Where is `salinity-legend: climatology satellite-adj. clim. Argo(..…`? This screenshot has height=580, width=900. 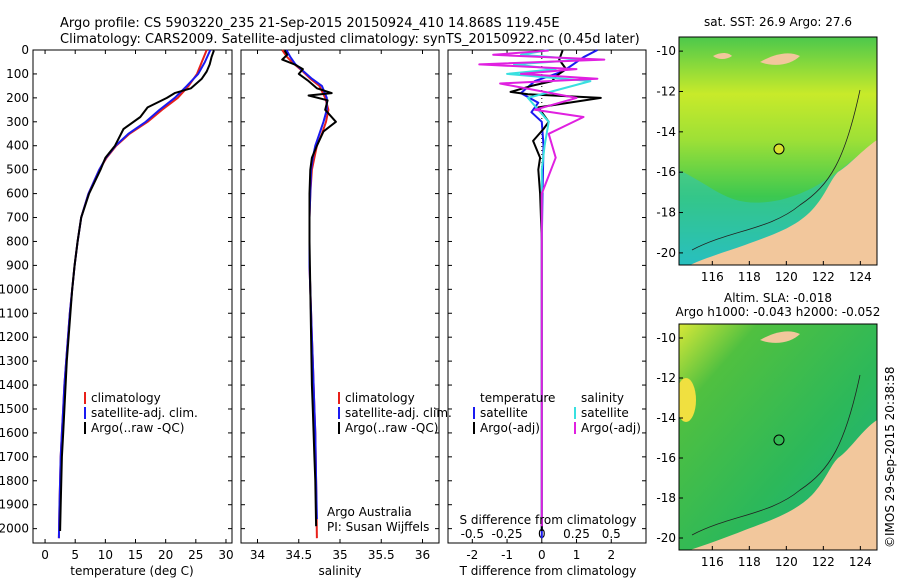 salinity-legend: climatology satellite-adj. clim. Argo(..… is located at coordinates (389, 462).